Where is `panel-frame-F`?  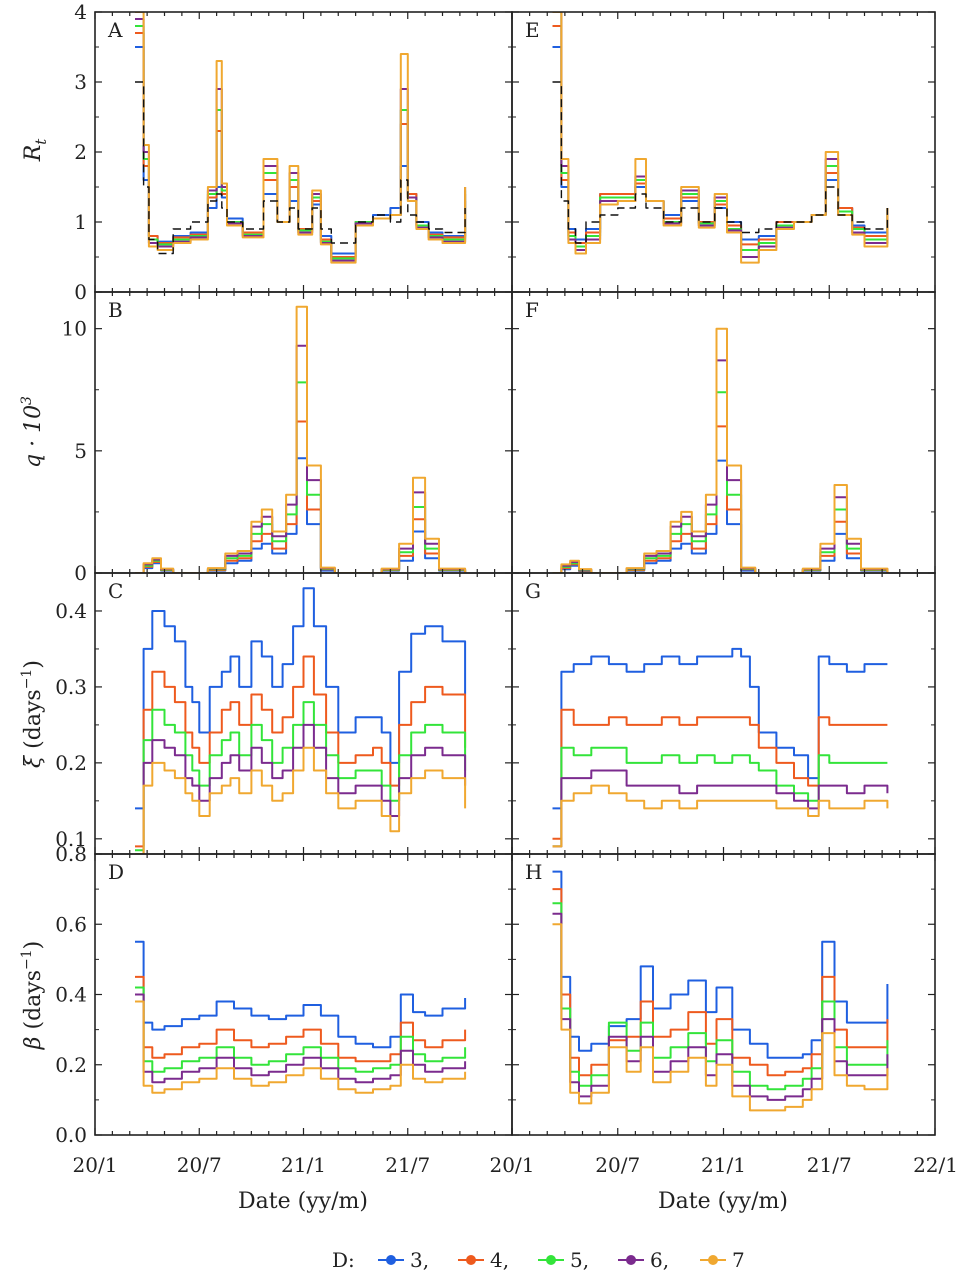
panel-frame-F is located at coordinates (723, 432).